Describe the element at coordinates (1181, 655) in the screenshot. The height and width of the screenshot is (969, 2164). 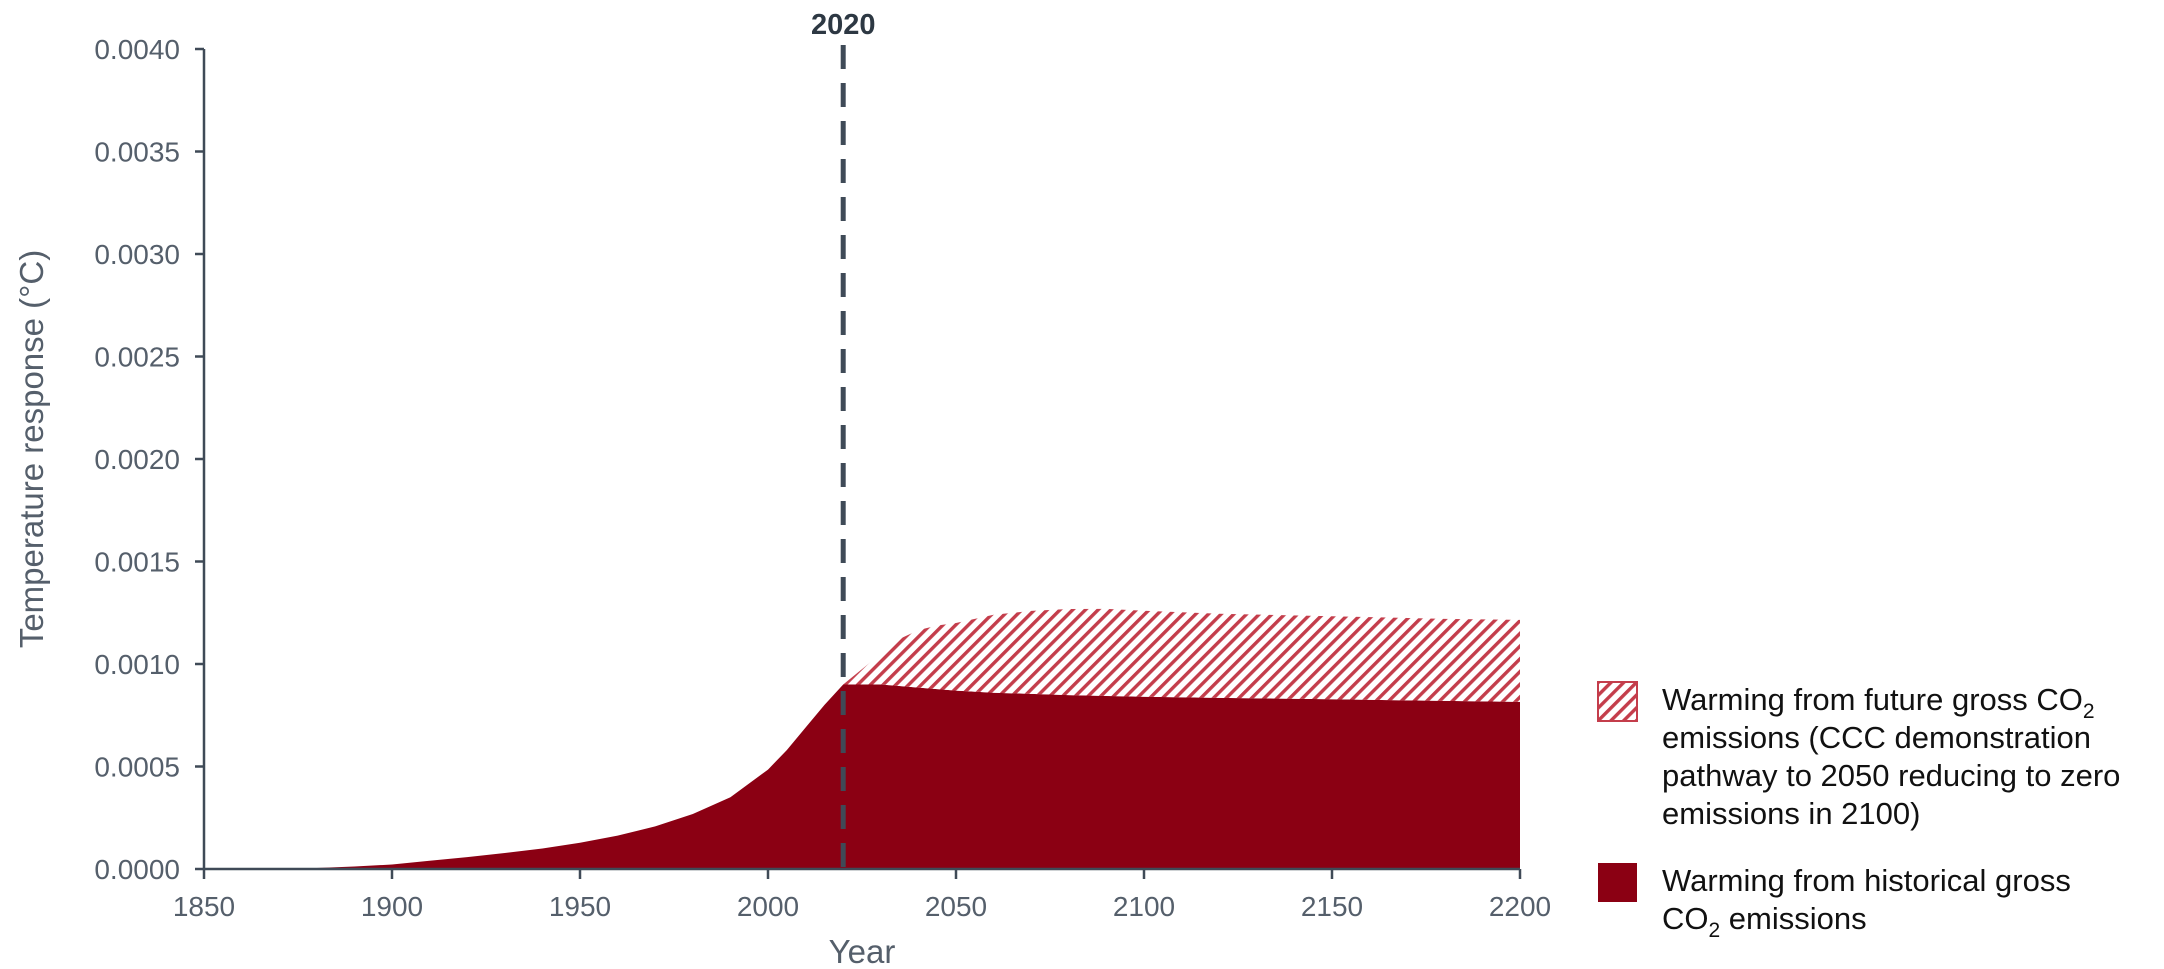
I see `series-future-area` at that location.